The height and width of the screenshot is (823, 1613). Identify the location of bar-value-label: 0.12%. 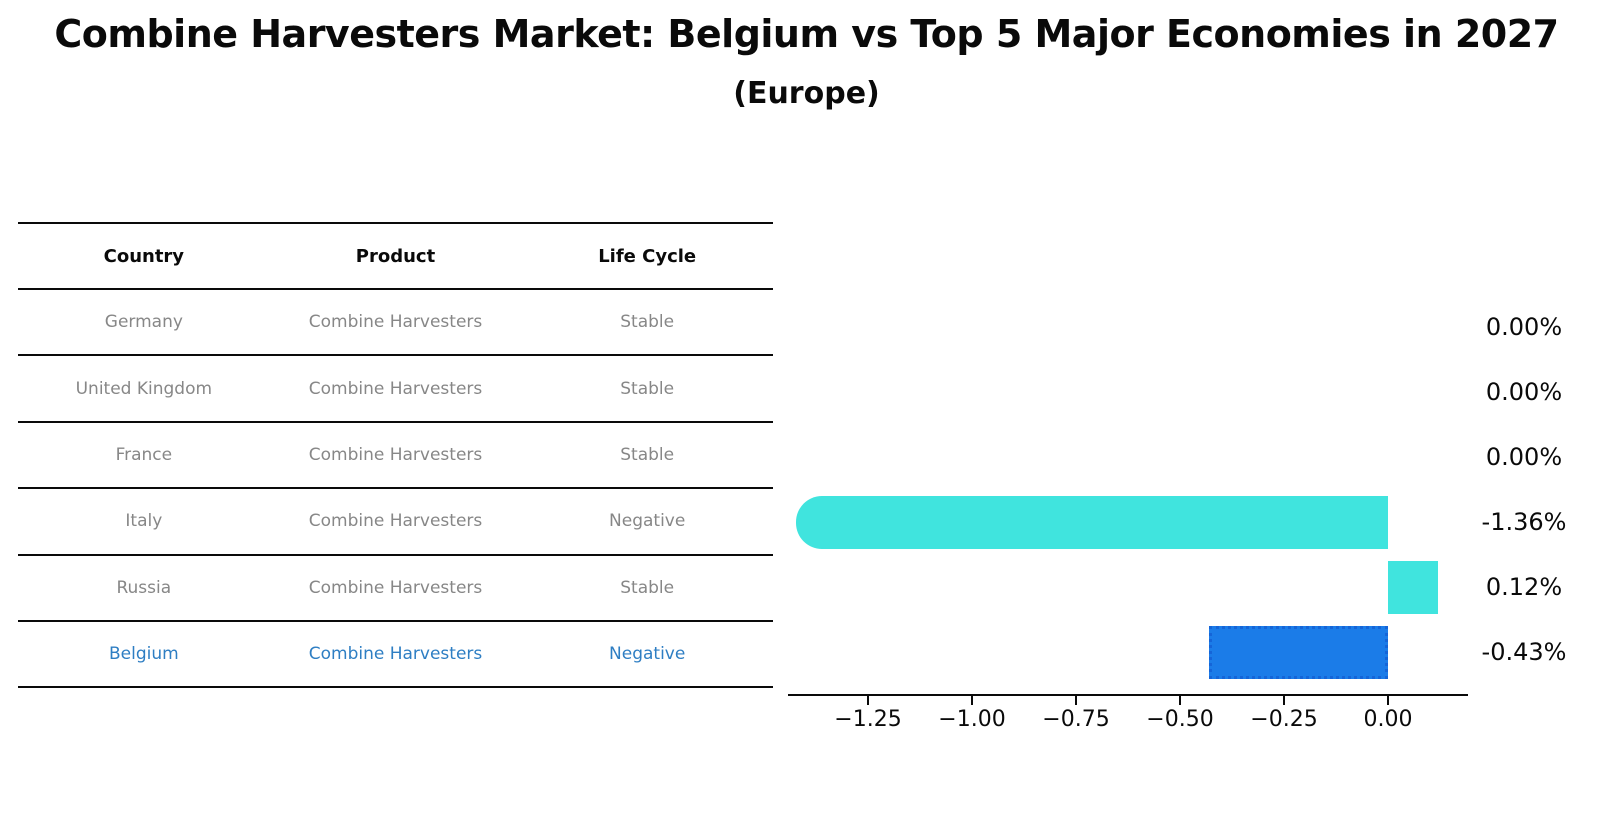
(1524, 587).